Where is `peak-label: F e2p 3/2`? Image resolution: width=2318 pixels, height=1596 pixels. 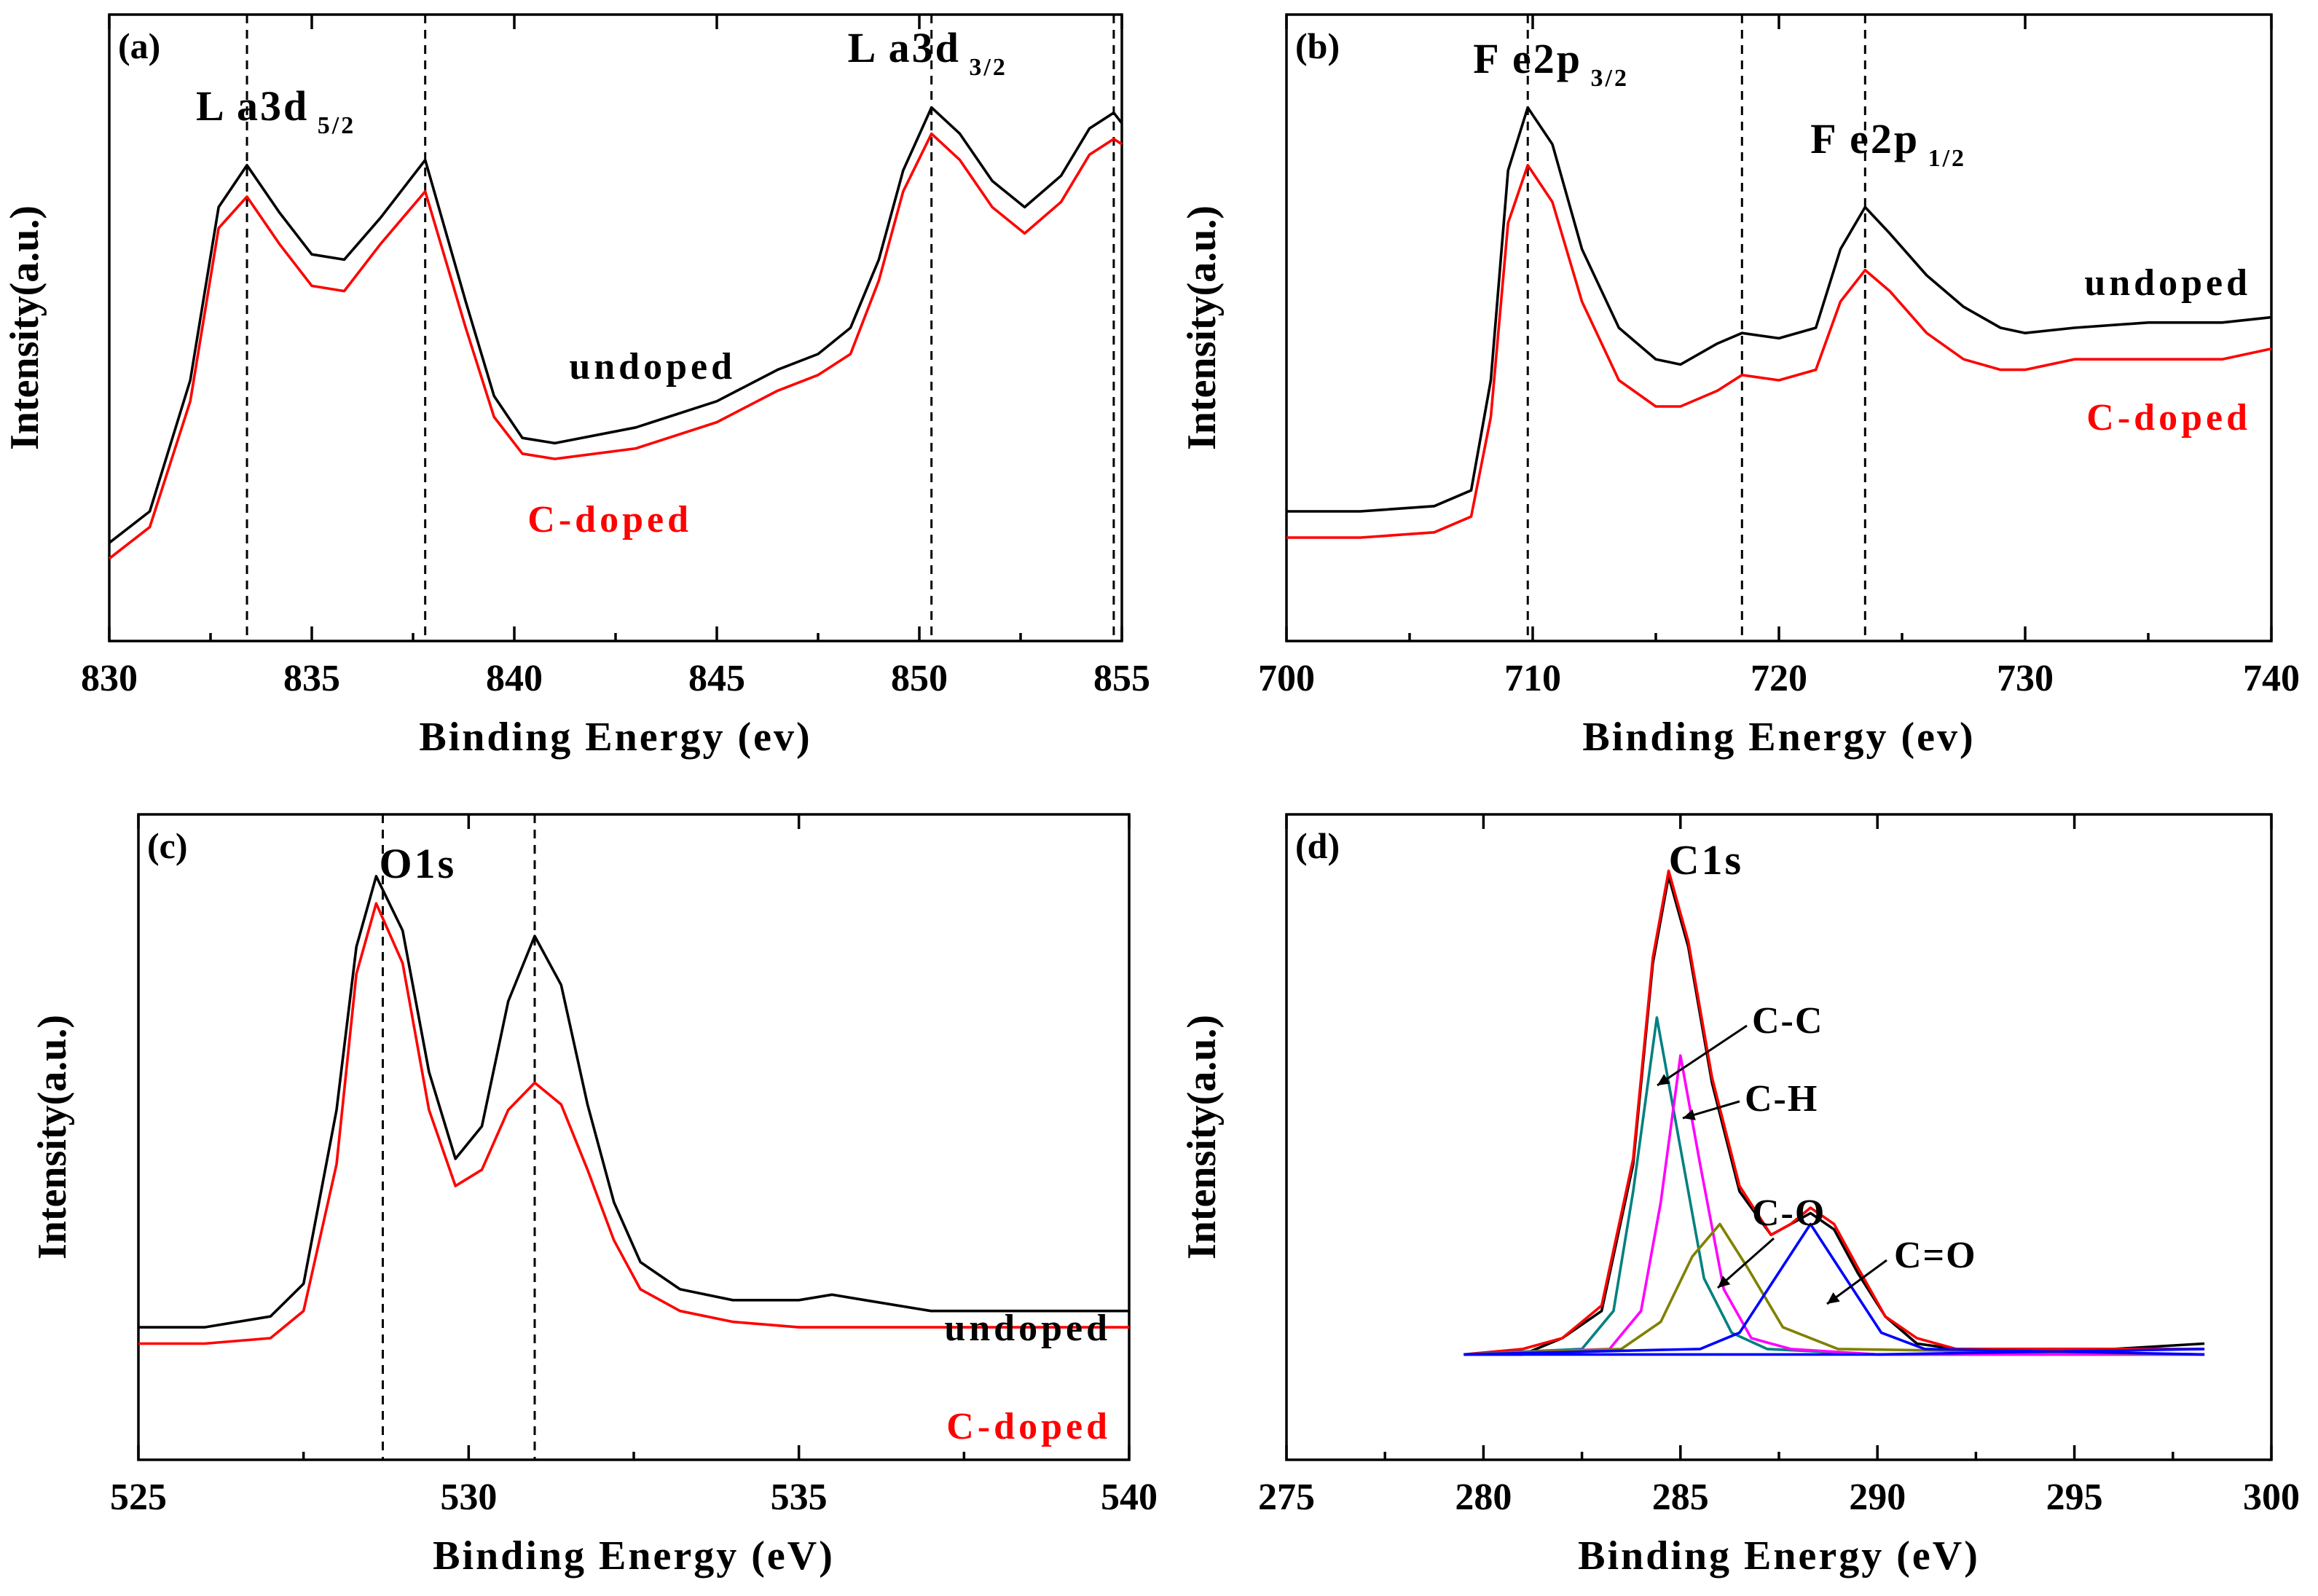
peak-label: F e2p 3/2 is located at coordinates (1551, 63).